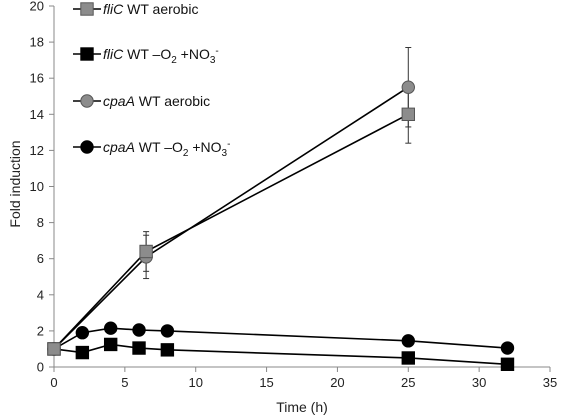 The height and width of the screenshot is (418, 563). I want to click on series-line, so click(280, 354).